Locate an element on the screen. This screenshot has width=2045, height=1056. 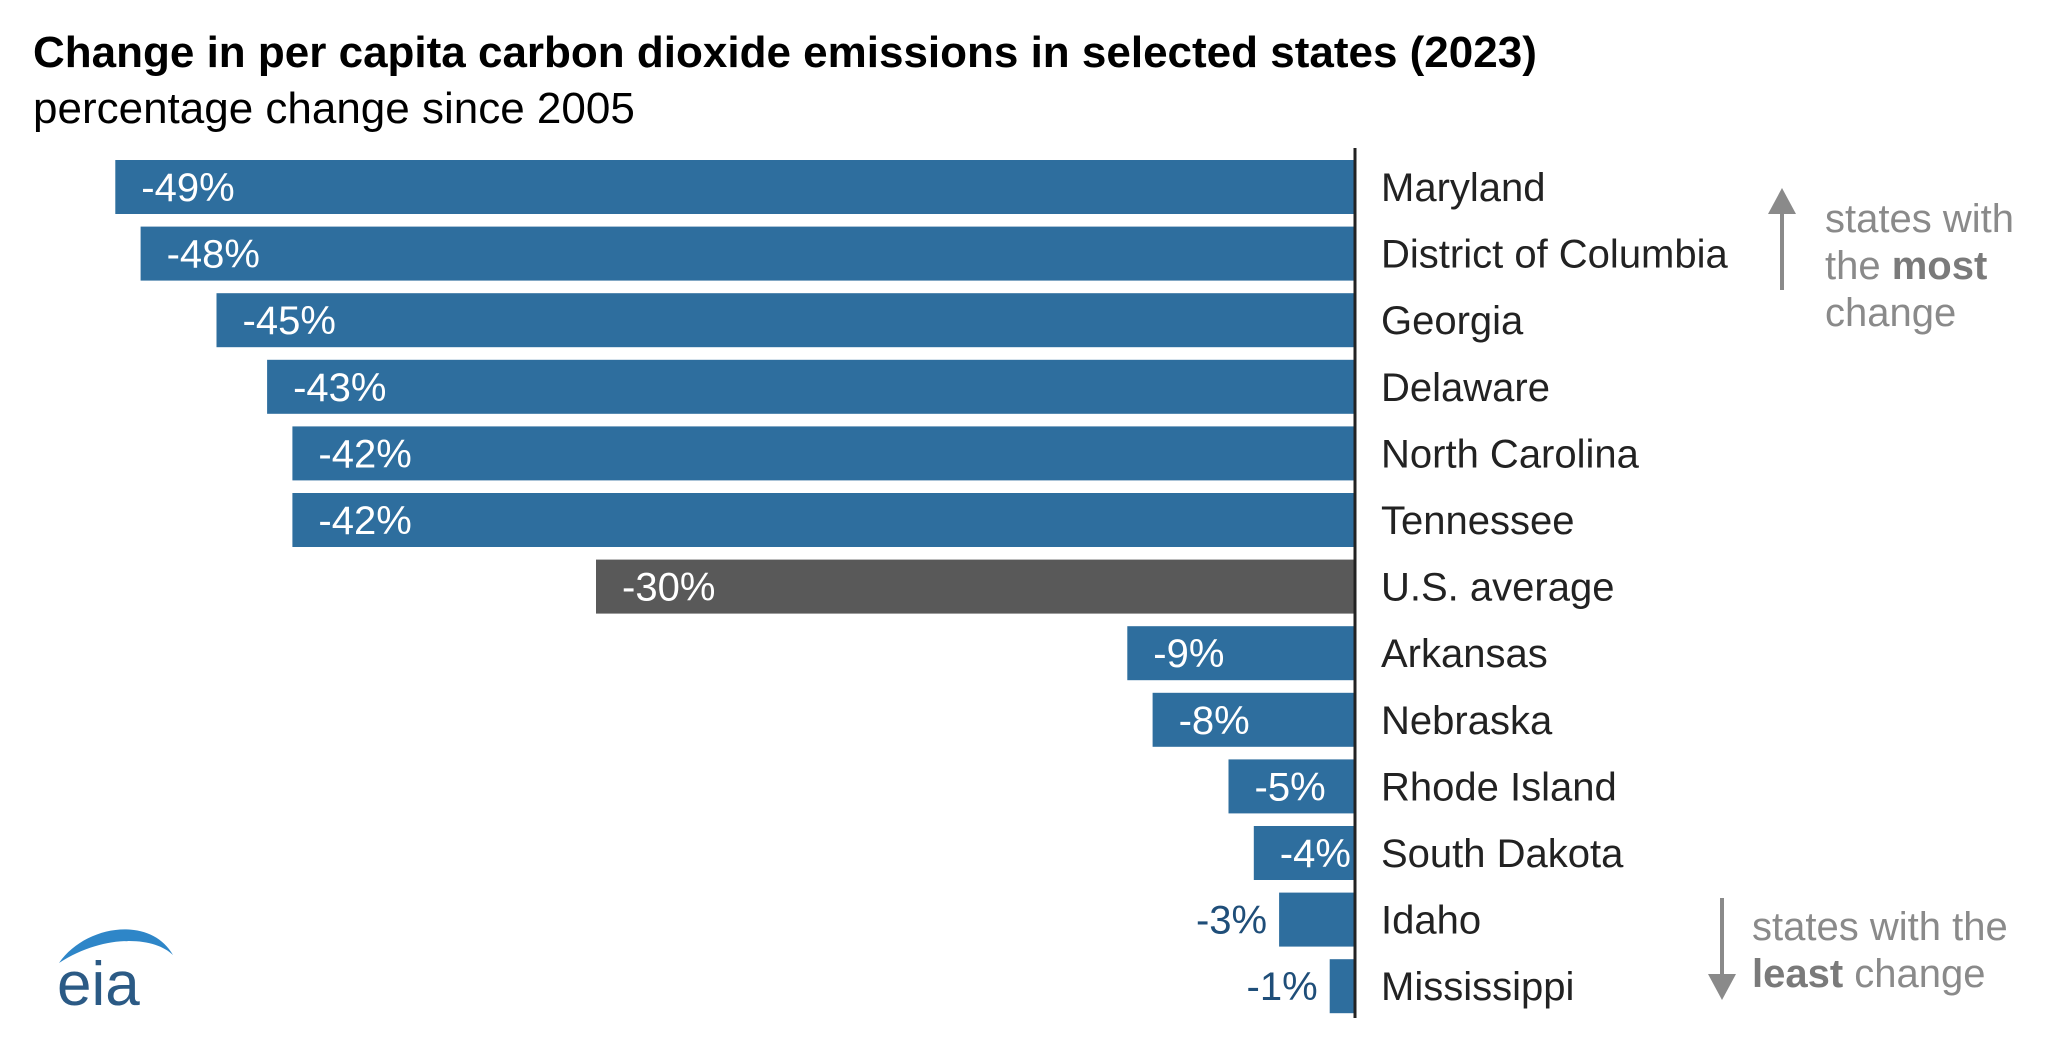
least-change-suffix: change is located at coordinates (1920, 974).